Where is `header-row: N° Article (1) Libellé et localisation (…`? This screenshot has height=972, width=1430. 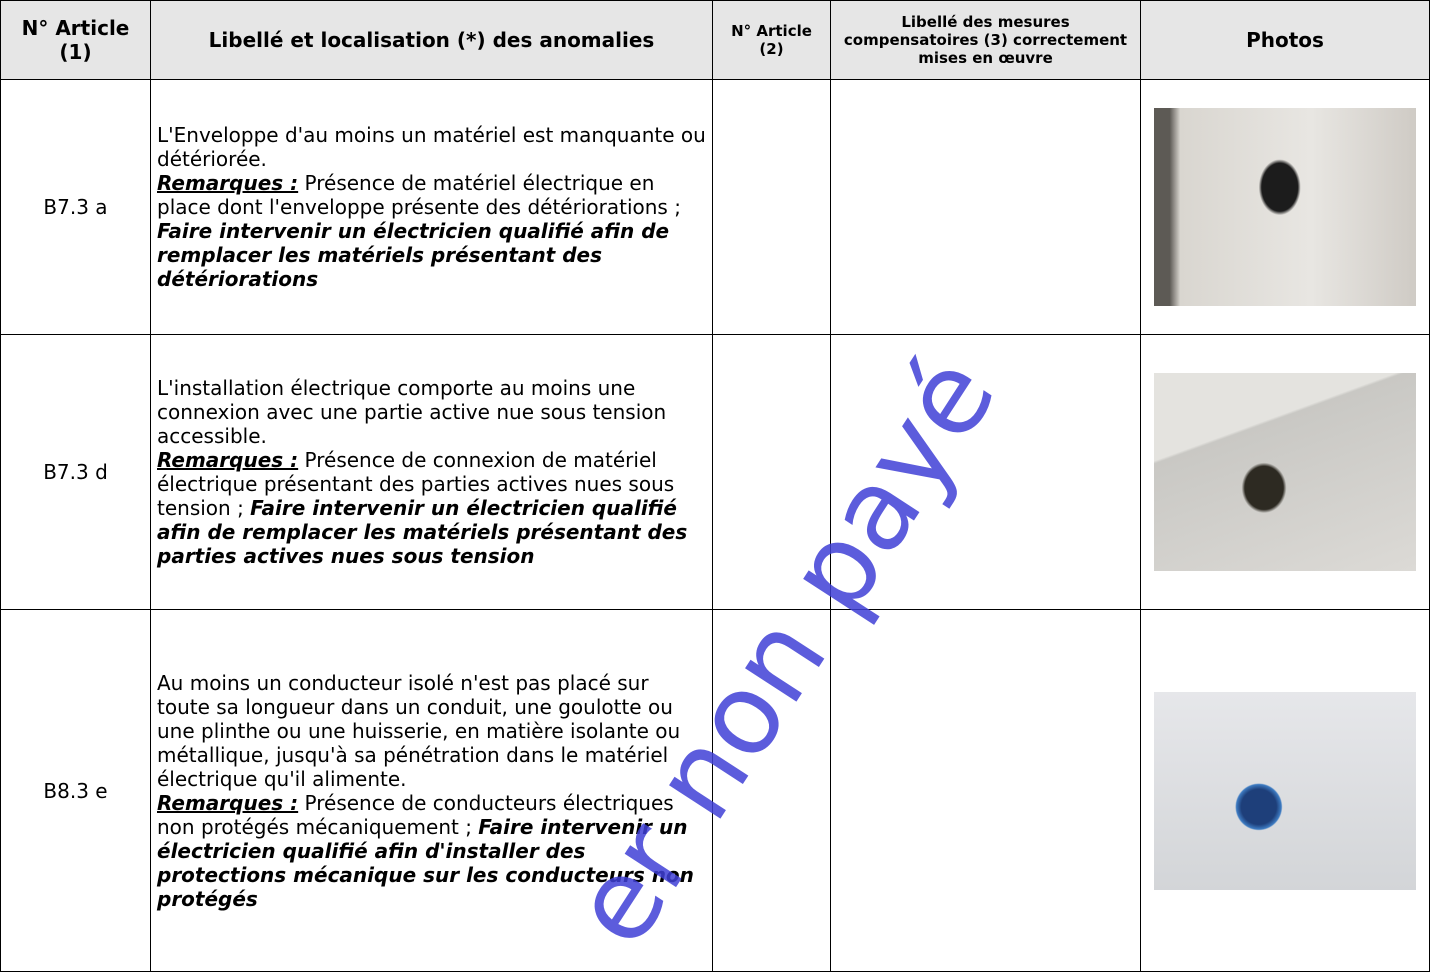 header-row: N° Article (1) Libellé et localisation (… is located at coordinates (715, 40).